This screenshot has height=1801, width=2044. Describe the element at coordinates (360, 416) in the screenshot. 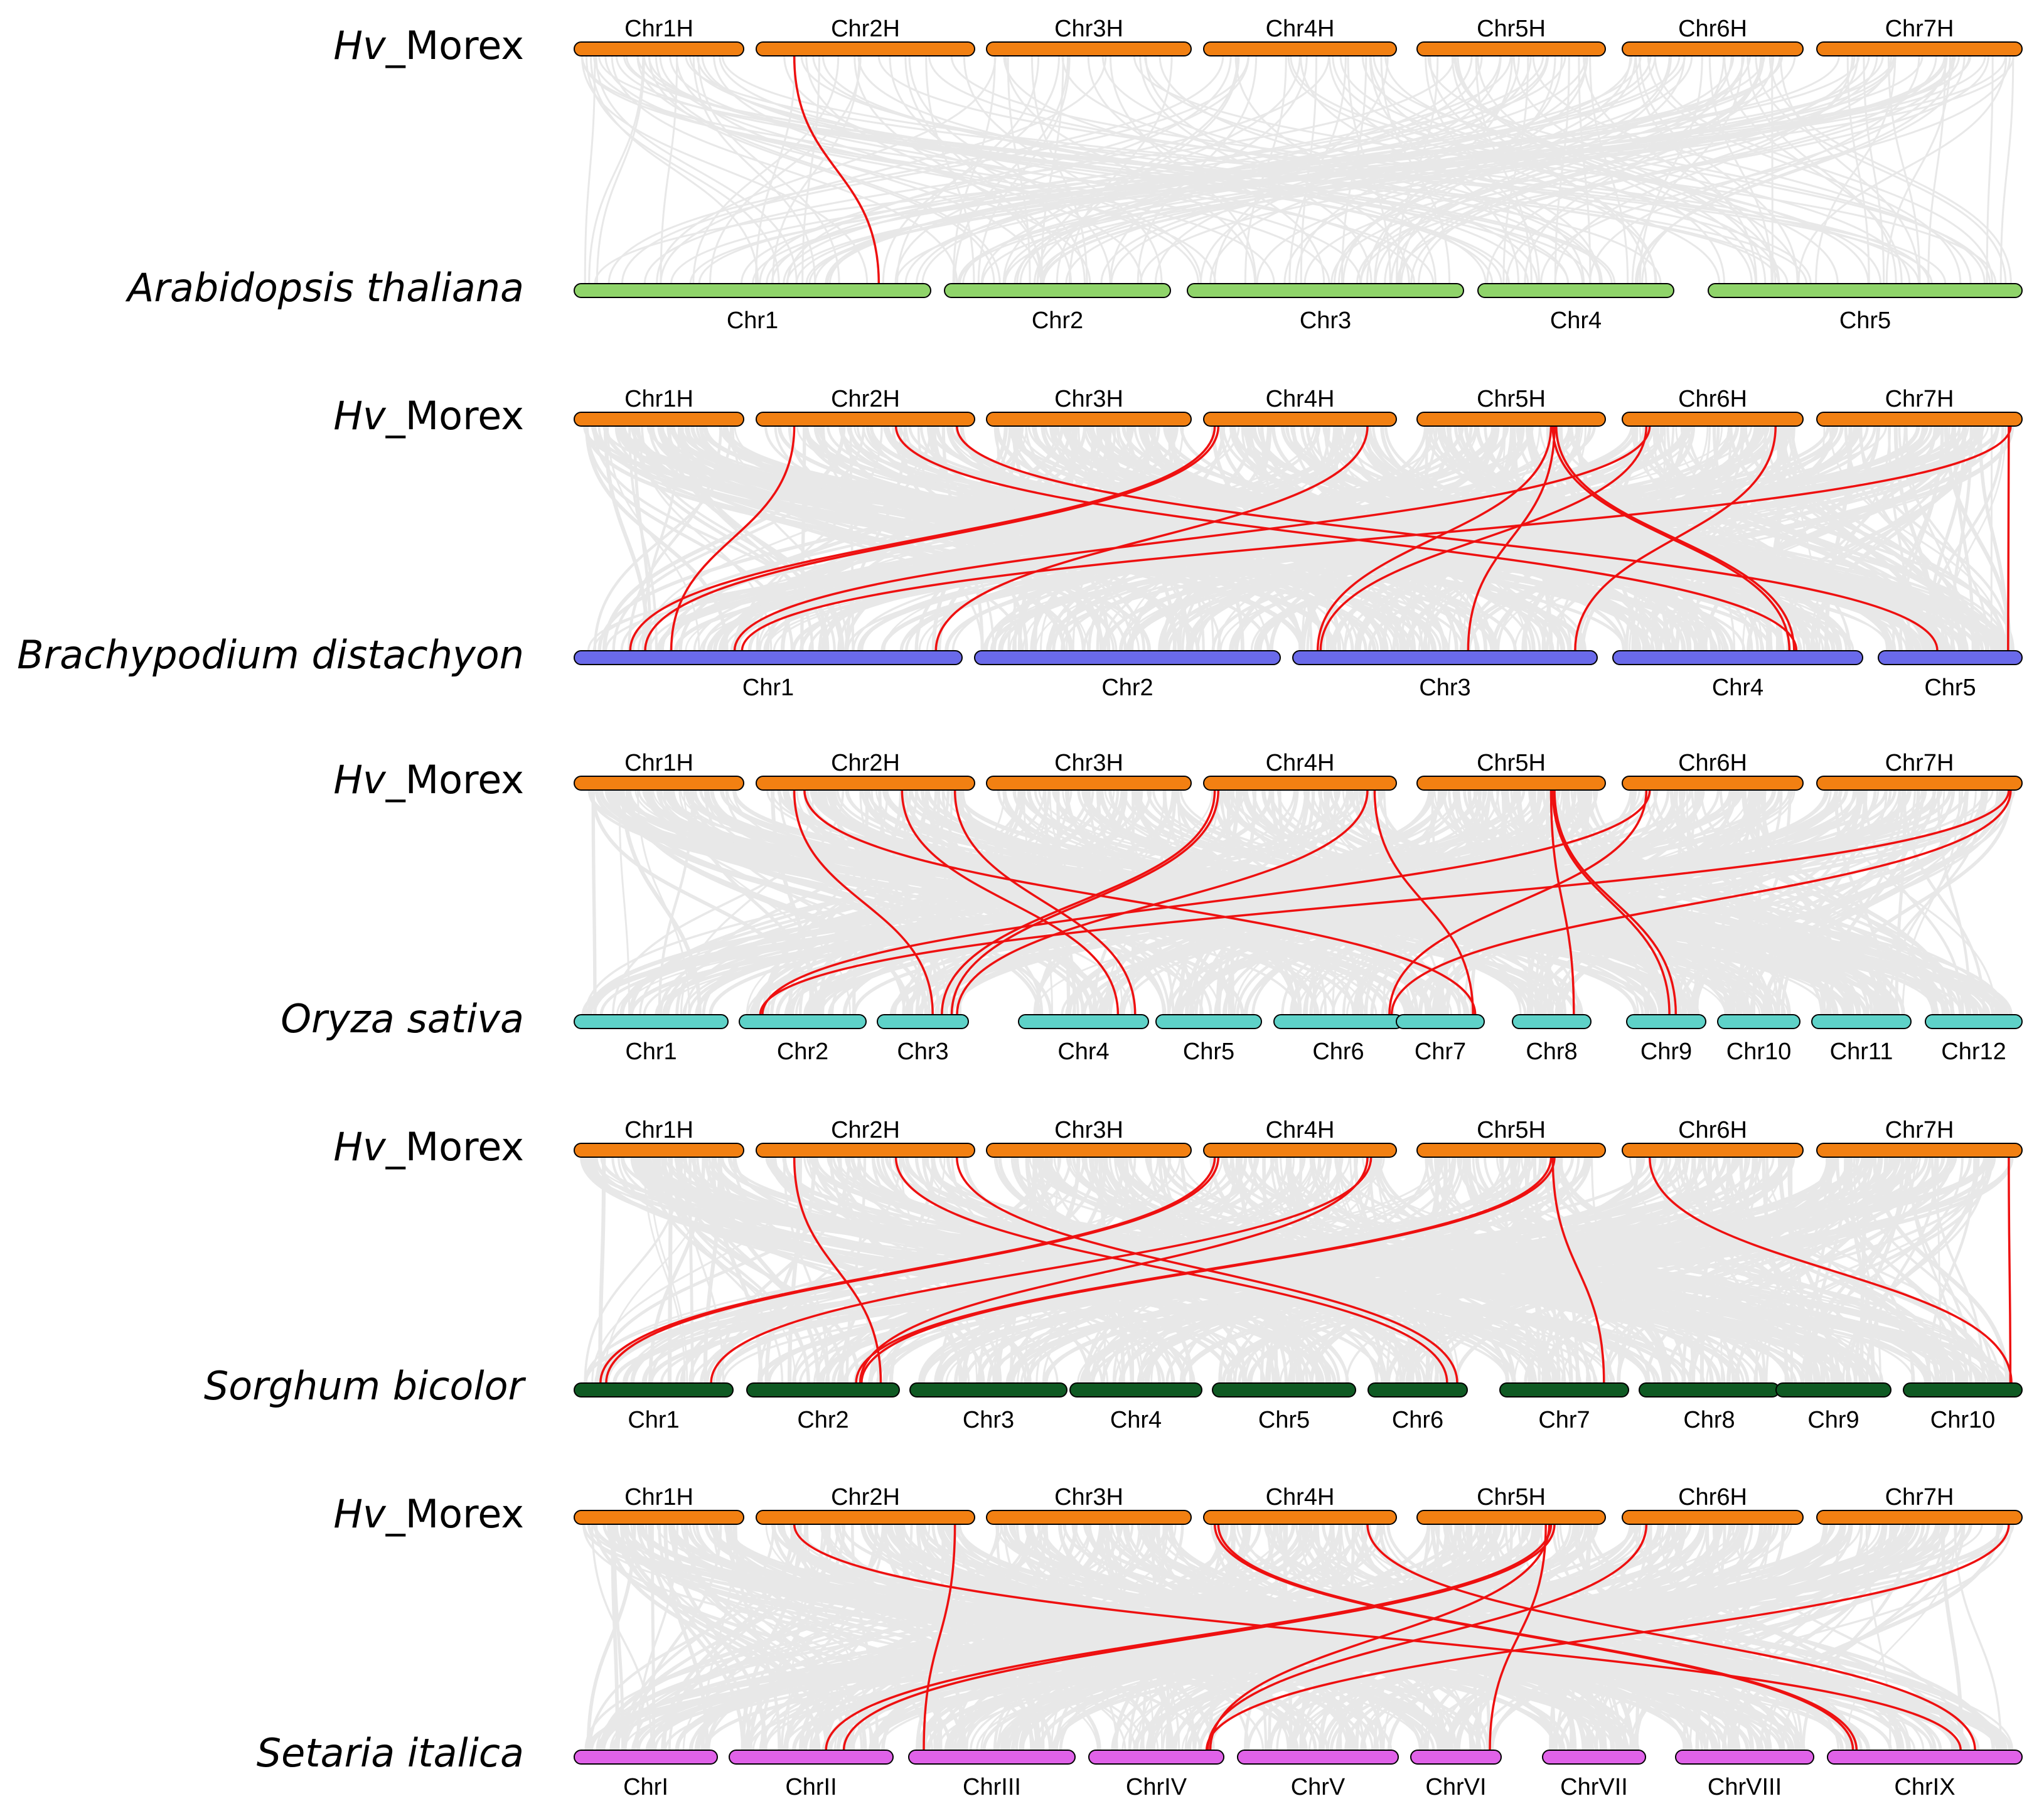

I see `reference-prefix: Hv` at that location.